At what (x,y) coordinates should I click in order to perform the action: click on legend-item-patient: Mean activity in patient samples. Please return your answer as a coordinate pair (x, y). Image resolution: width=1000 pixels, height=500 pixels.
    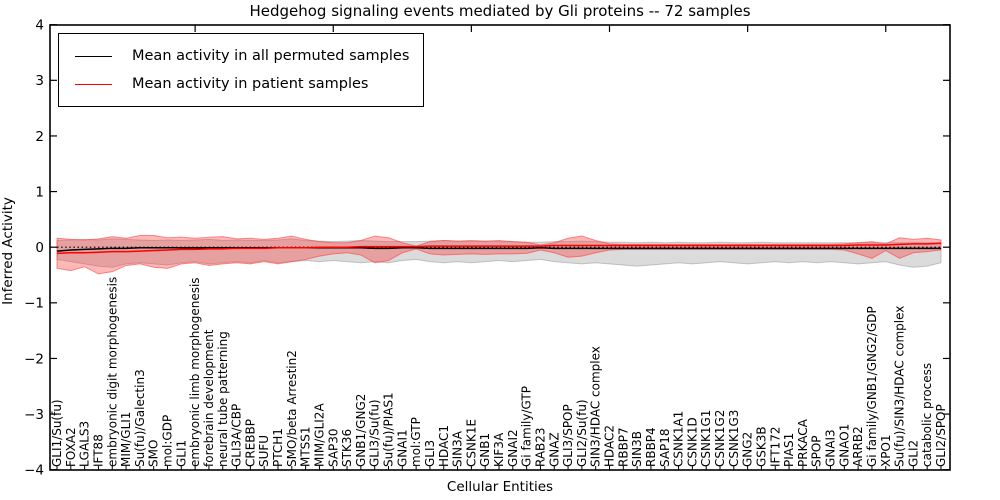
    Looking at the image, I should click on (238, 84).